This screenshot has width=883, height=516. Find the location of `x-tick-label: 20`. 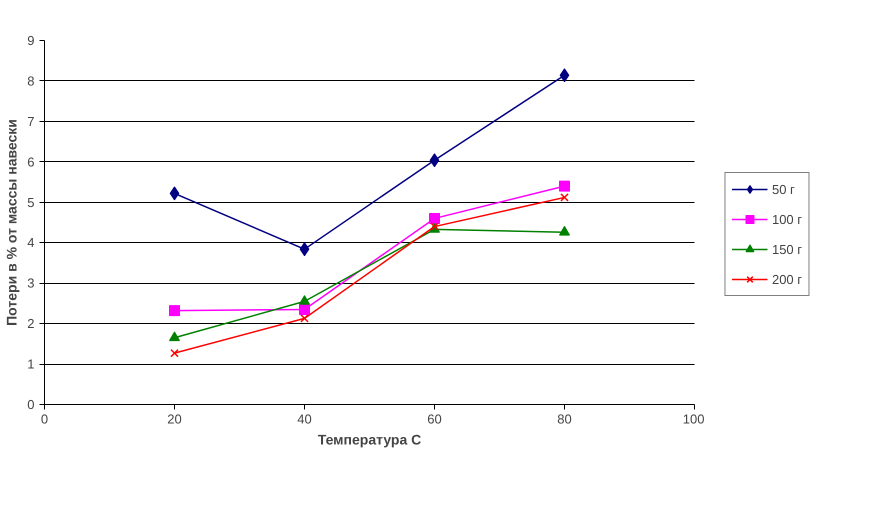

x-tick-label: 20 is located at coordinates (174, 419).